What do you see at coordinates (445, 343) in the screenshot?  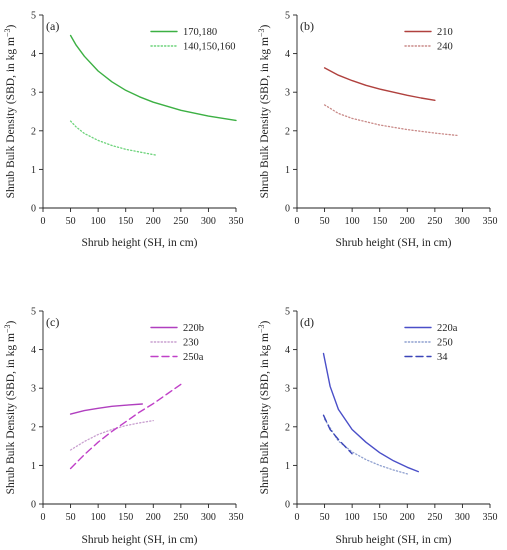 I see `legend-label: 250` at bounding box center [445, 343].